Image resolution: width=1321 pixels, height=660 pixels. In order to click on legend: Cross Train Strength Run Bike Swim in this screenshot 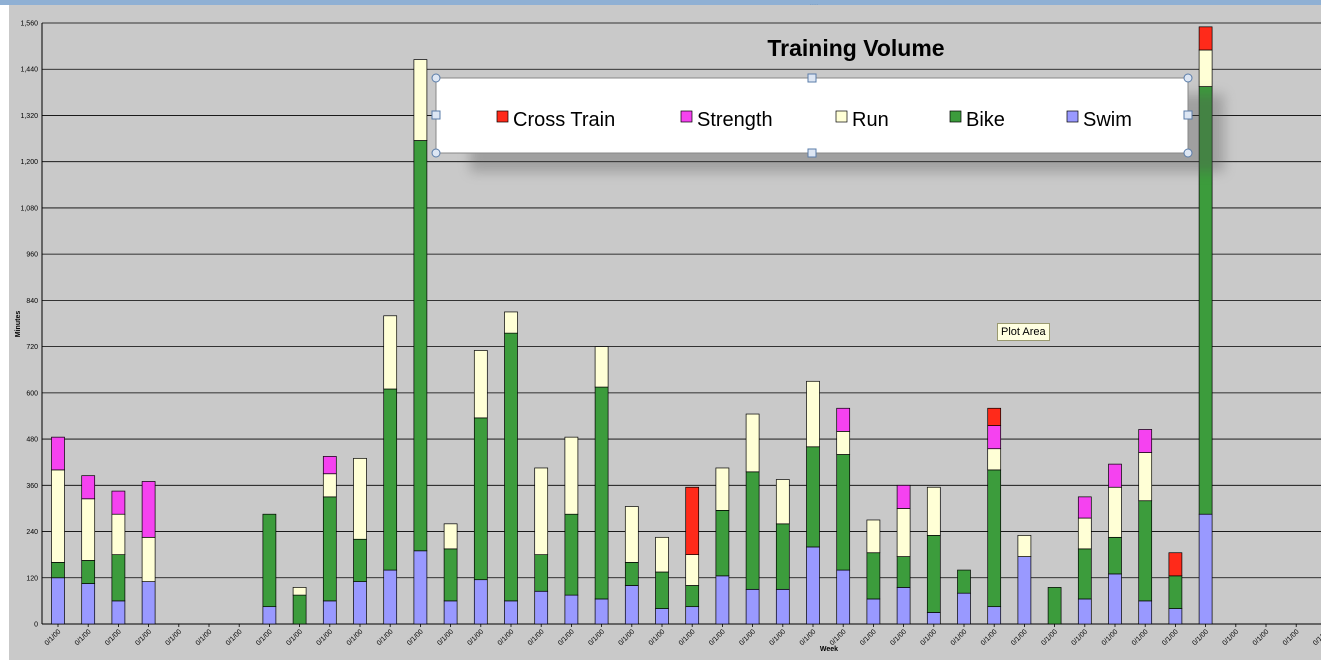, I will do `click(827, 122)`.